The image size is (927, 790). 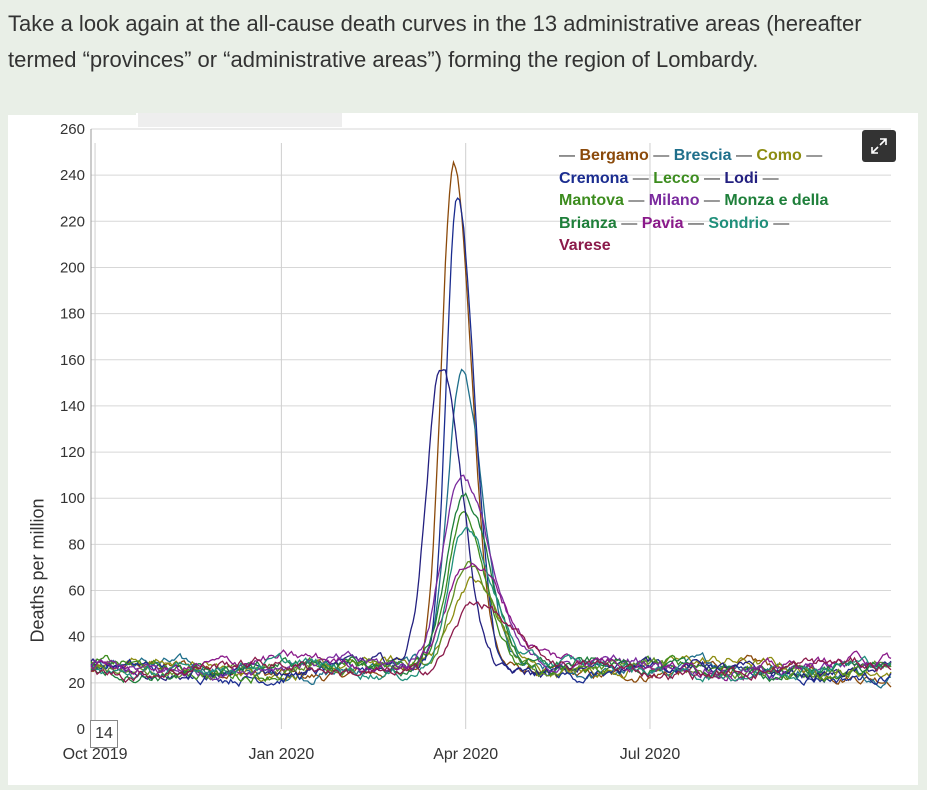 What do you see at coordinates (76, 591) in the screenshot?
I see `y-tick-label: 60` at bounding box center [76, 591].